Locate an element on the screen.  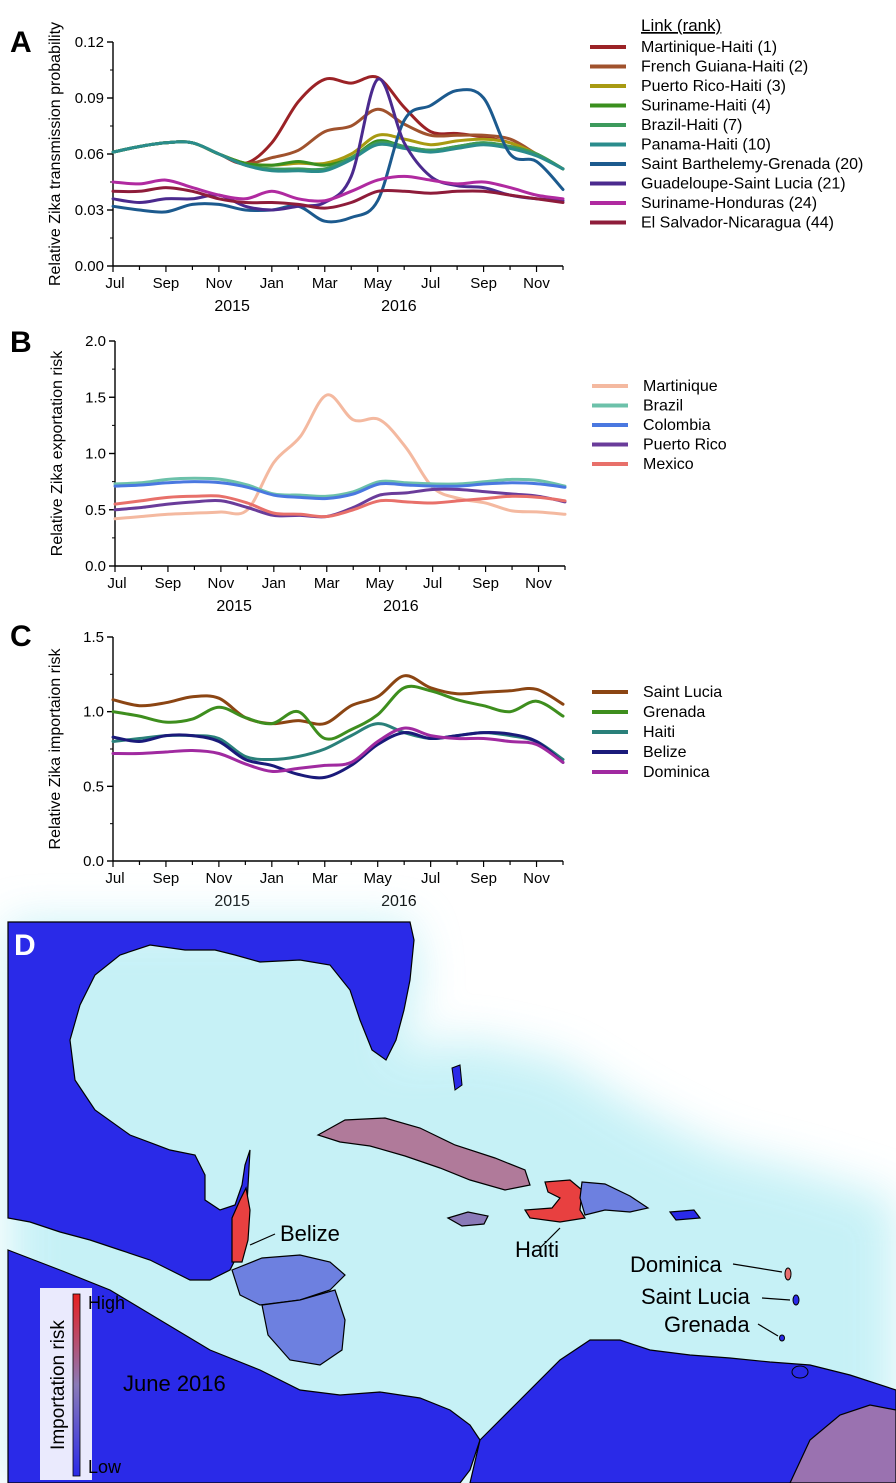
map-label-haiti: Haiti is located at coordinates (537, 1249).